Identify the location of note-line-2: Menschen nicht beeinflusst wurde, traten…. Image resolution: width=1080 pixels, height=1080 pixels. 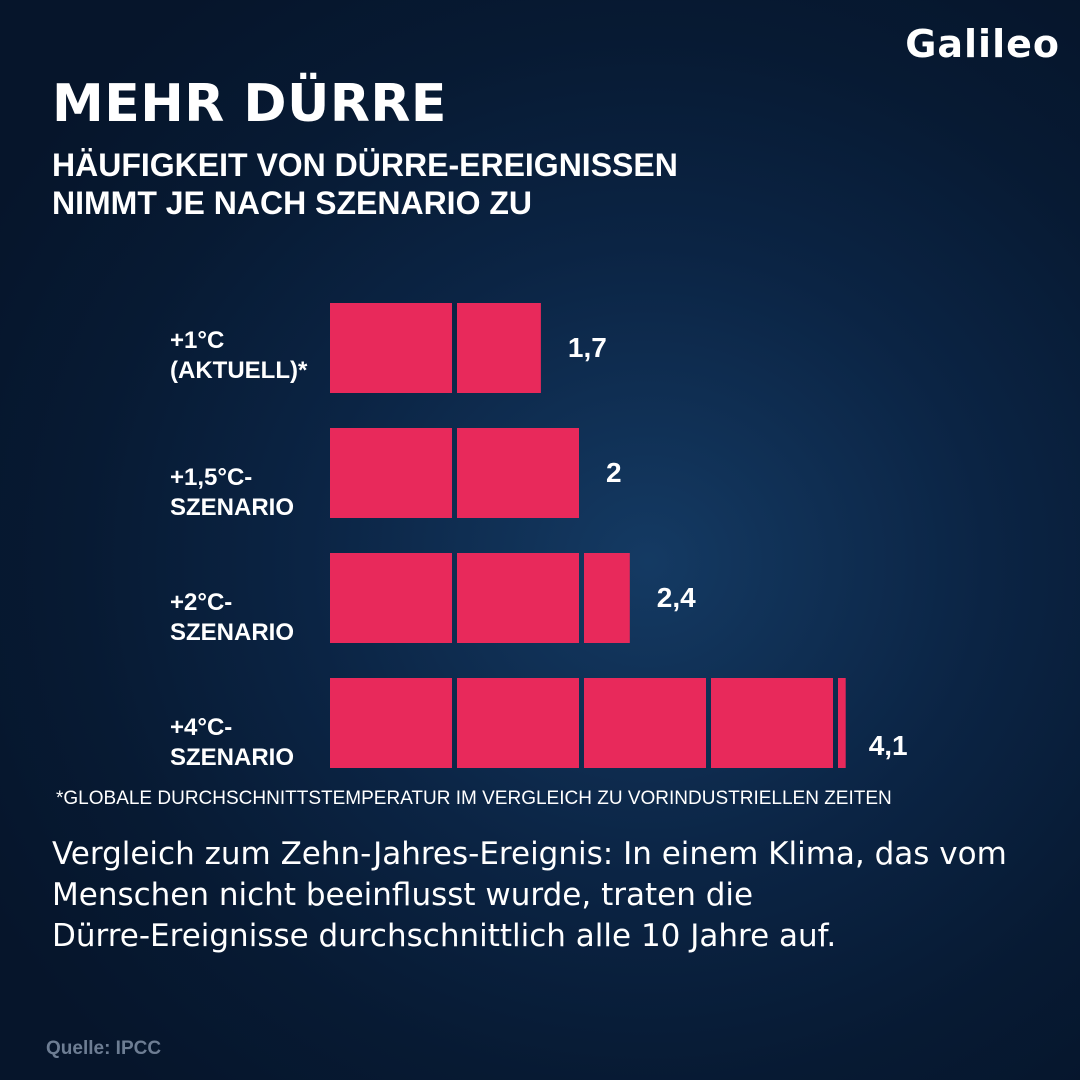
(403, 895).